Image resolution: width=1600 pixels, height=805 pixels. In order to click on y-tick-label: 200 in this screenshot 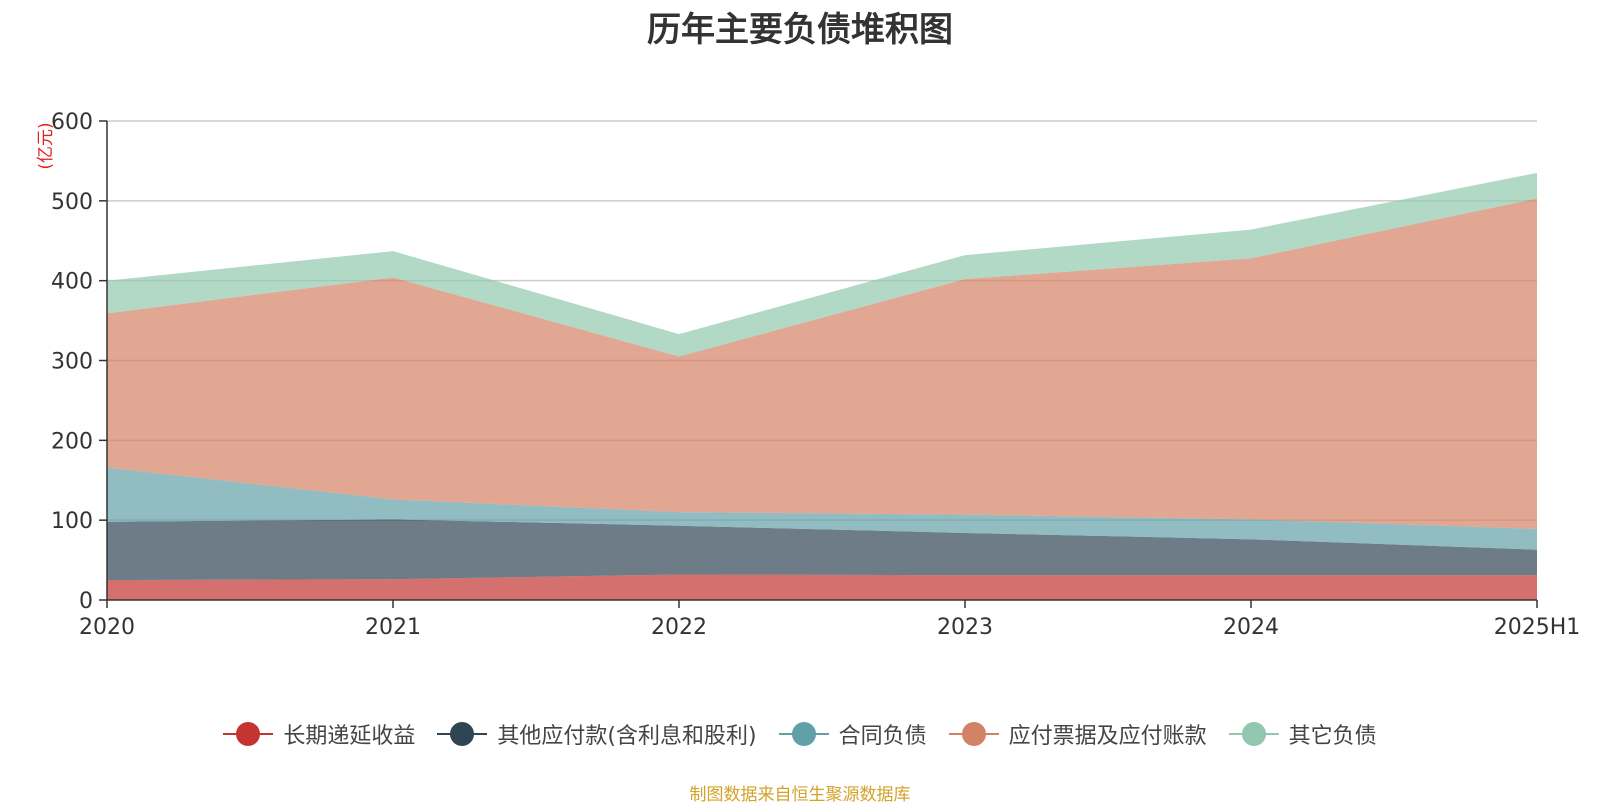, I will do `click(72, 441)`.